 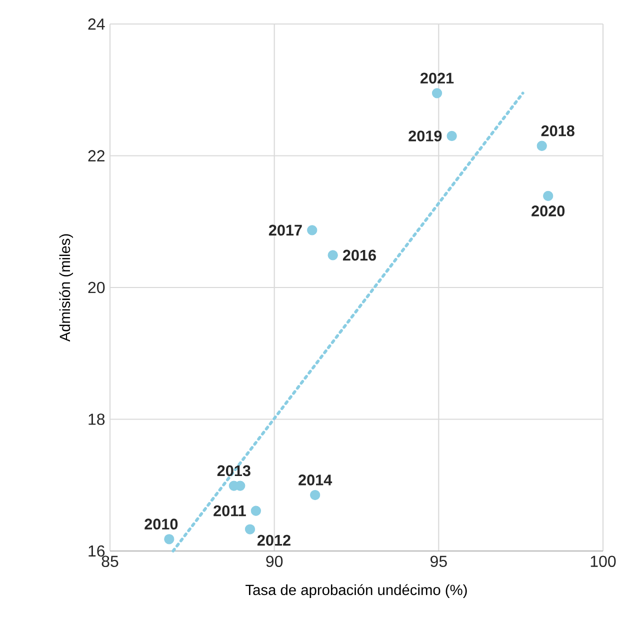 I want to click on x-tick-label: 90, so click(x=274, y=562).